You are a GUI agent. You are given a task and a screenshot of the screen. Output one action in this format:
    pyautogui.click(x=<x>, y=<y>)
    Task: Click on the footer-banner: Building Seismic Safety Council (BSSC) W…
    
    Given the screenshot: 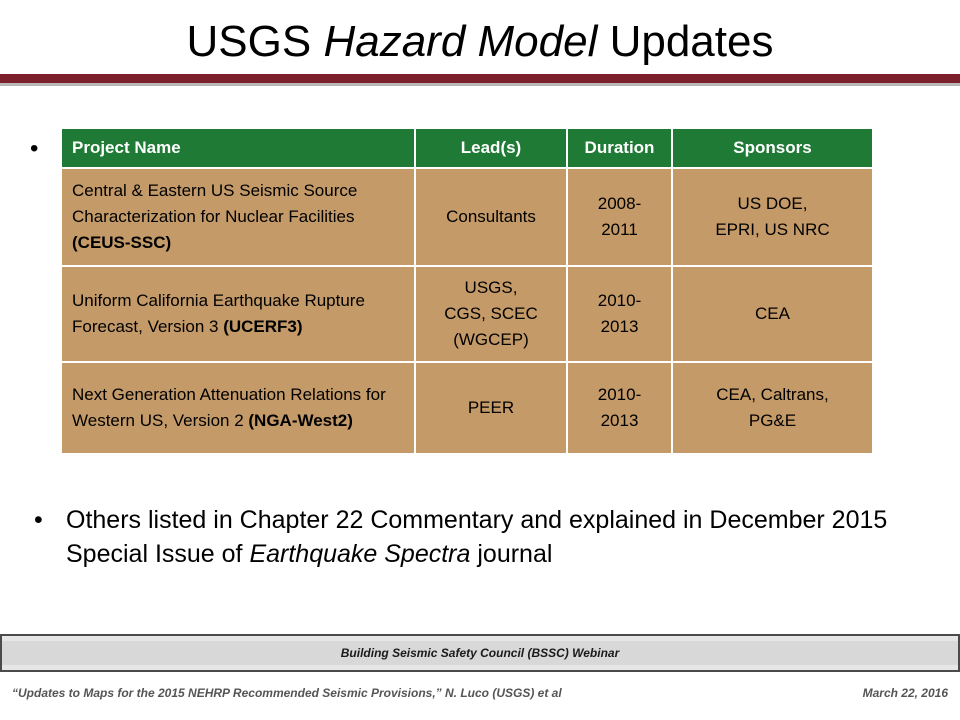 What is the action you would take?
    pyautogui.click(x=480, y=653)
    